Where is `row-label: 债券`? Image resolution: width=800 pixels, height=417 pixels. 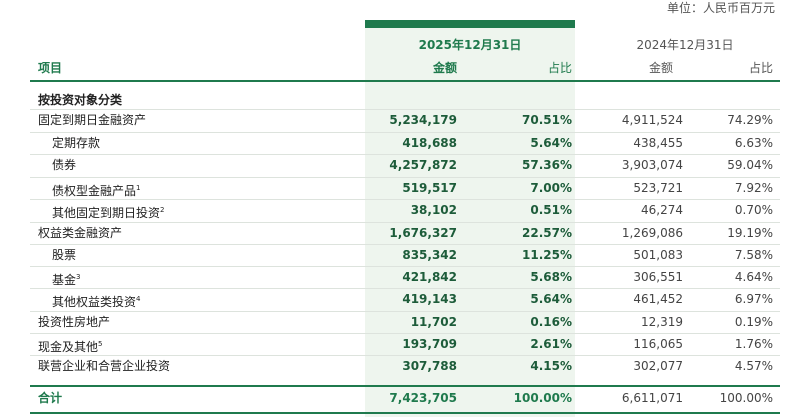 row-label: 债券 is located at coordinates (64, 165).